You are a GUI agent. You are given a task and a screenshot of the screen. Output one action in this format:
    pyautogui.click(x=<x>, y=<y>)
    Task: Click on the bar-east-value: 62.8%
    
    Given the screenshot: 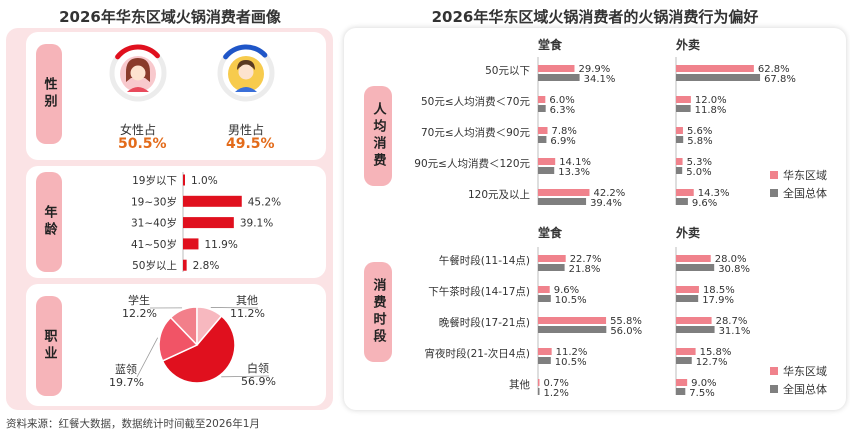 What is the action you would take?
    pyautogui.click(x=774, y=69)
    